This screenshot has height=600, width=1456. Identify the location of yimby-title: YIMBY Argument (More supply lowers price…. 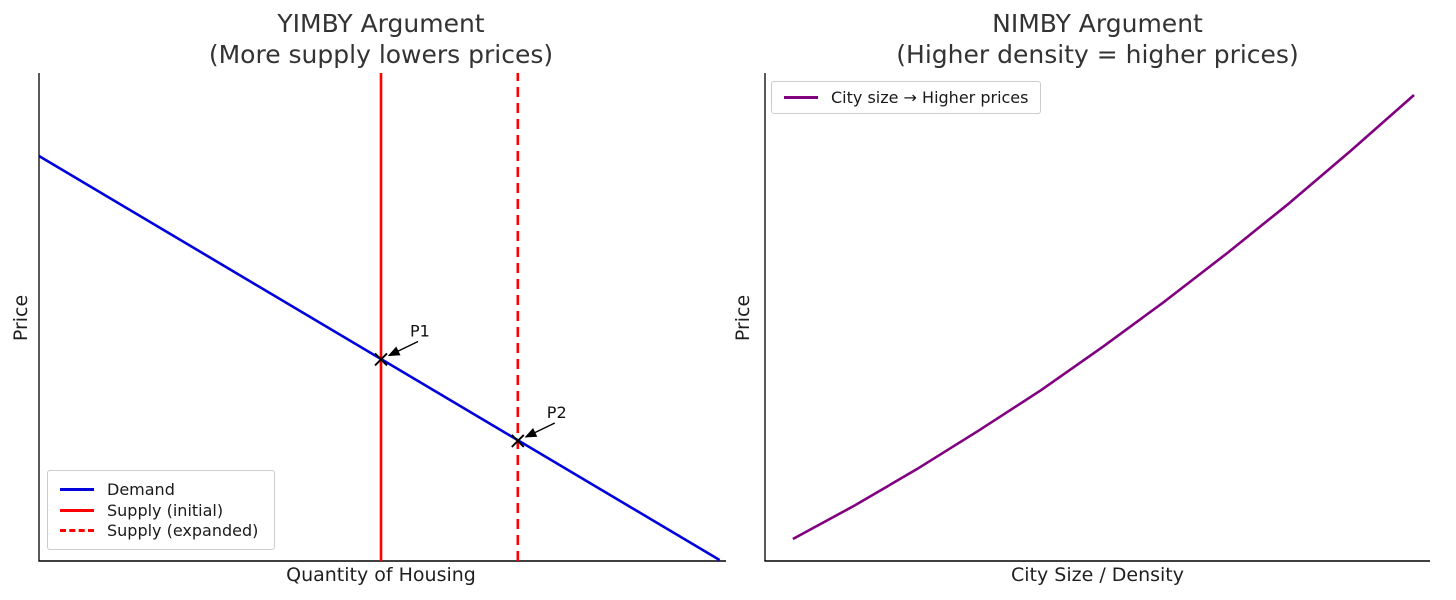
(381, 39).